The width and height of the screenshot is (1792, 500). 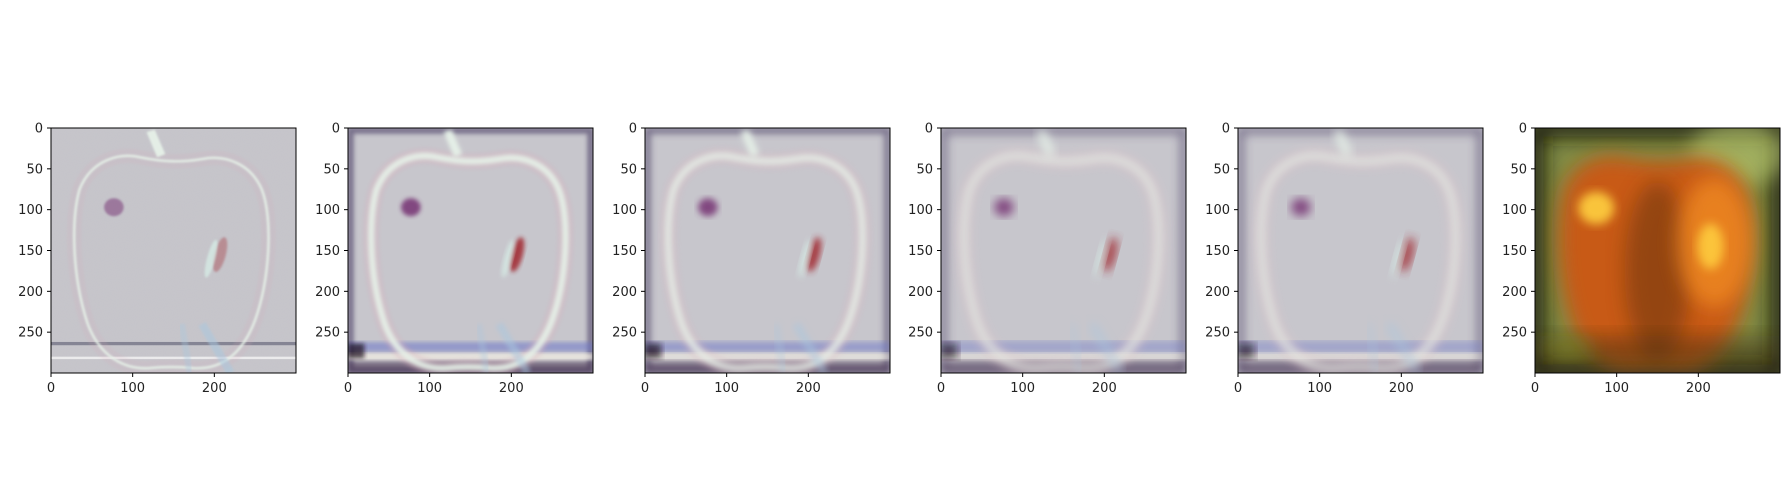 I want to click on panel-6: 0 50 100 150 200 250 0 100 200, so click(x=1641, y=259).